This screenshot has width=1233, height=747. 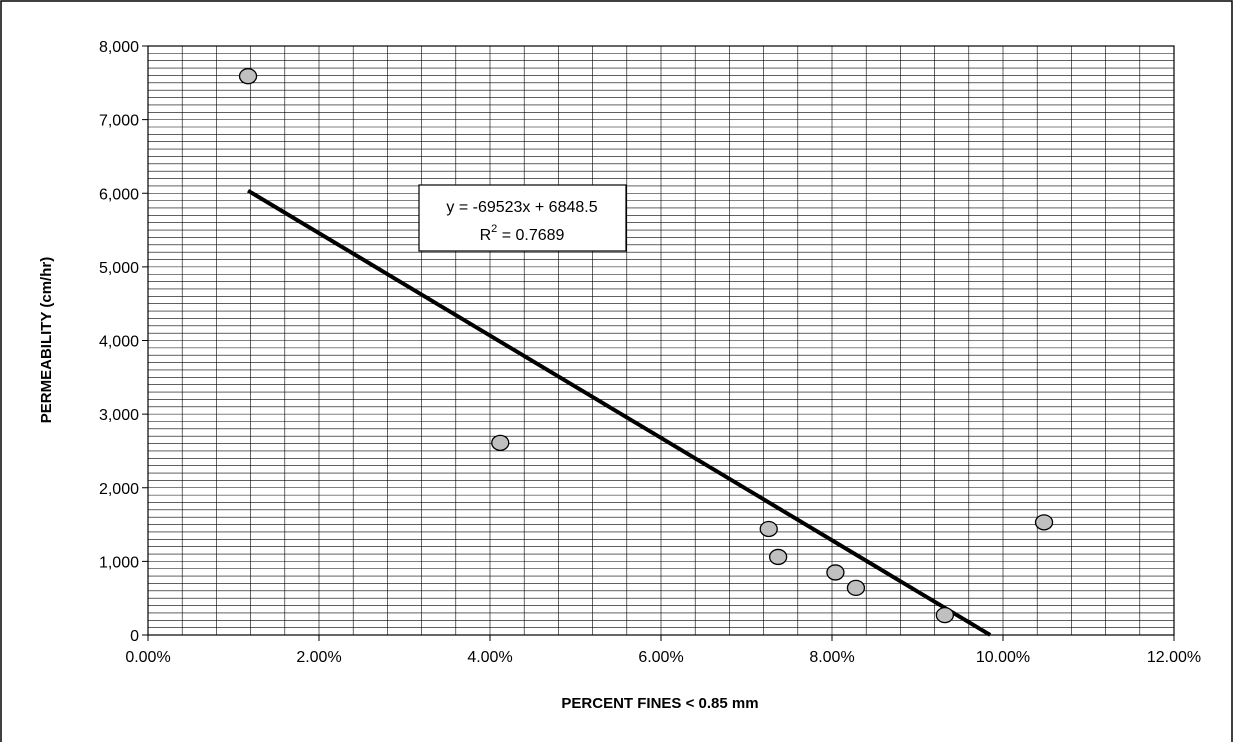 What do you see at coordinates (486, 235) in the screenshot?
I see `r-squared-prefix: R` at bounding box center [486, 235].